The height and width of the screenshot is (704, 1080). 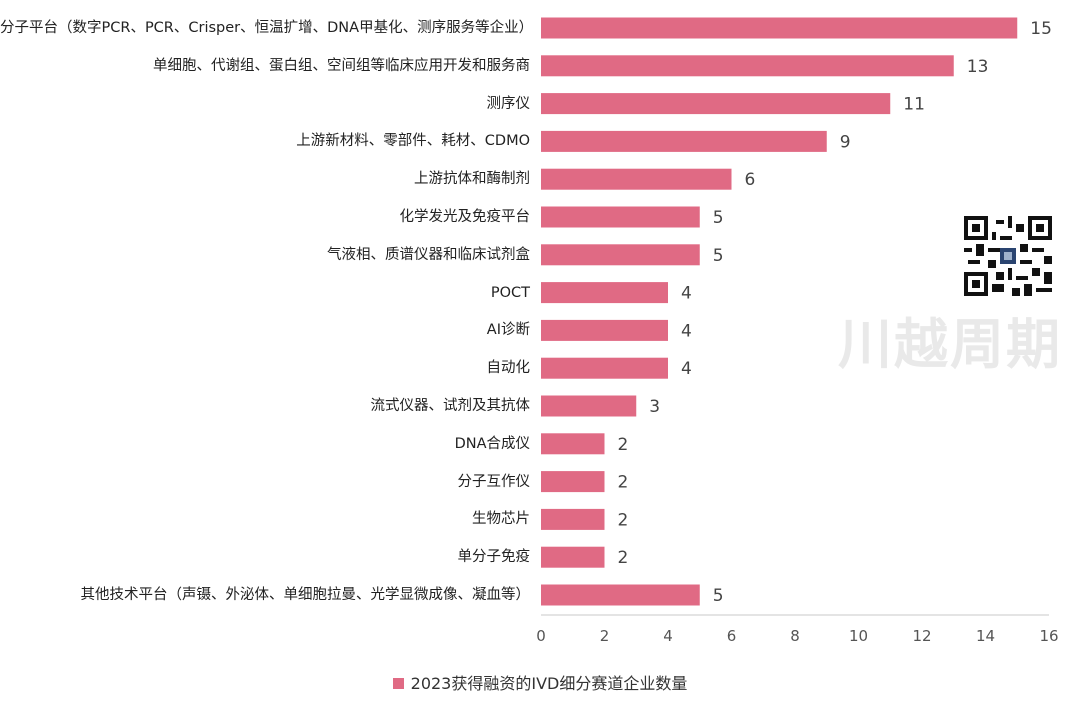 I want to click on x-tick-label-0: 0, so click(x=541, y=636).